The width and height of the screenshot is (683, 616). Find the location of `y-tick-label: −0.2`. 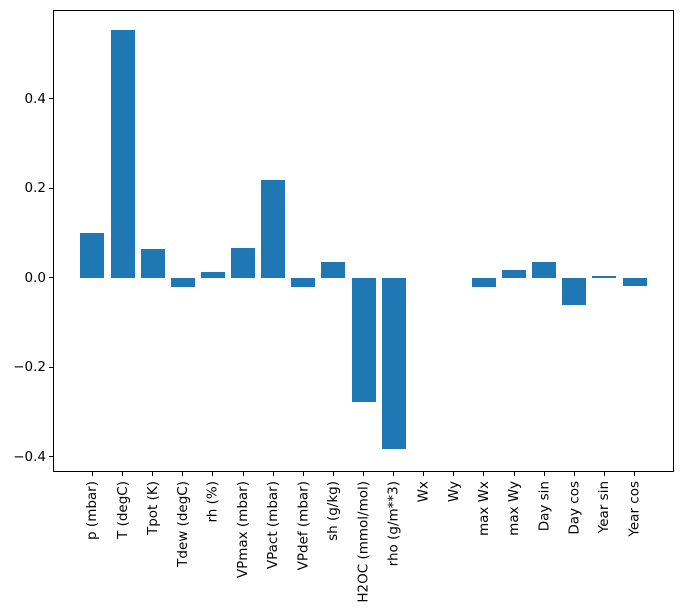

y-tick-label: −0.2 is located at coordinates (29, 367).